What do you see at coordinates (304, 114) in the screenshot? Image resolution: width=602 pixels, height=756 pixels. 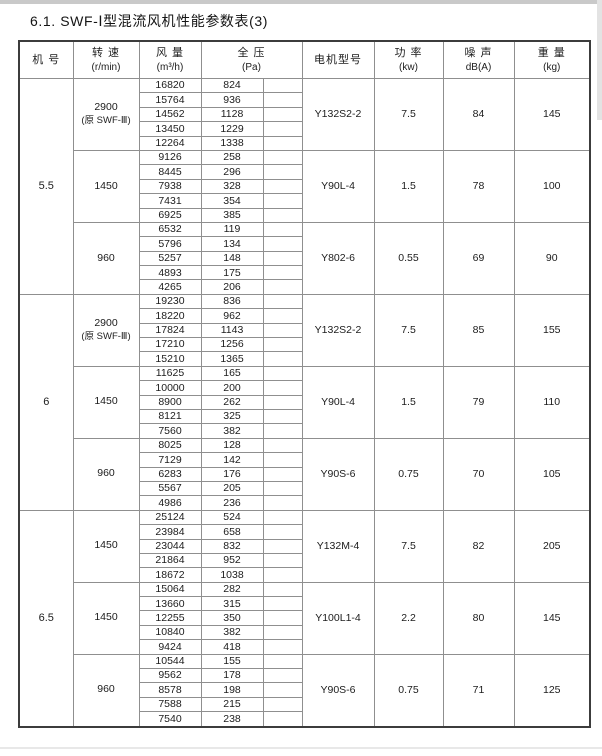 I see `table-row: 14562 1128` at bounding box center [304, 114].